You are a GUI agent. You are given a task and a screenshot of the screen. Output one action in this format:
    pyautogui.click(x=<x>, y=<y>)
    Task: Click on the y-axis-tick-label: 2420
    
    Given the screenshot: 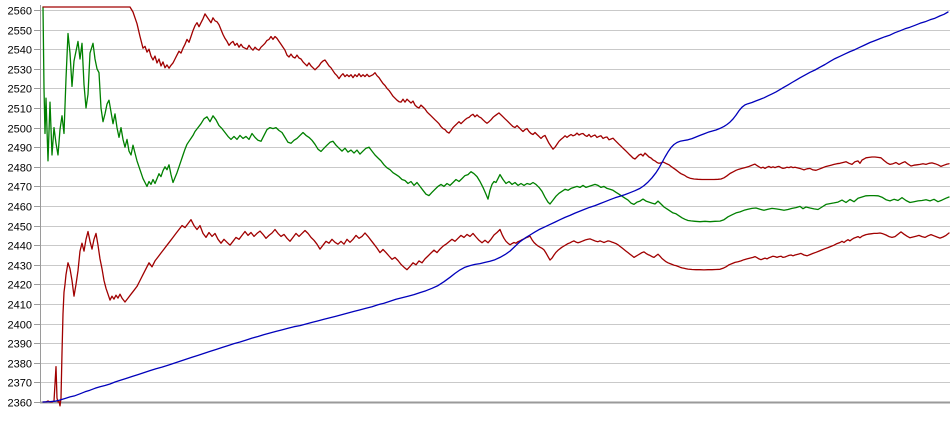 What is the action you would take?
    pyautogui.click(x=20, y=286)
    